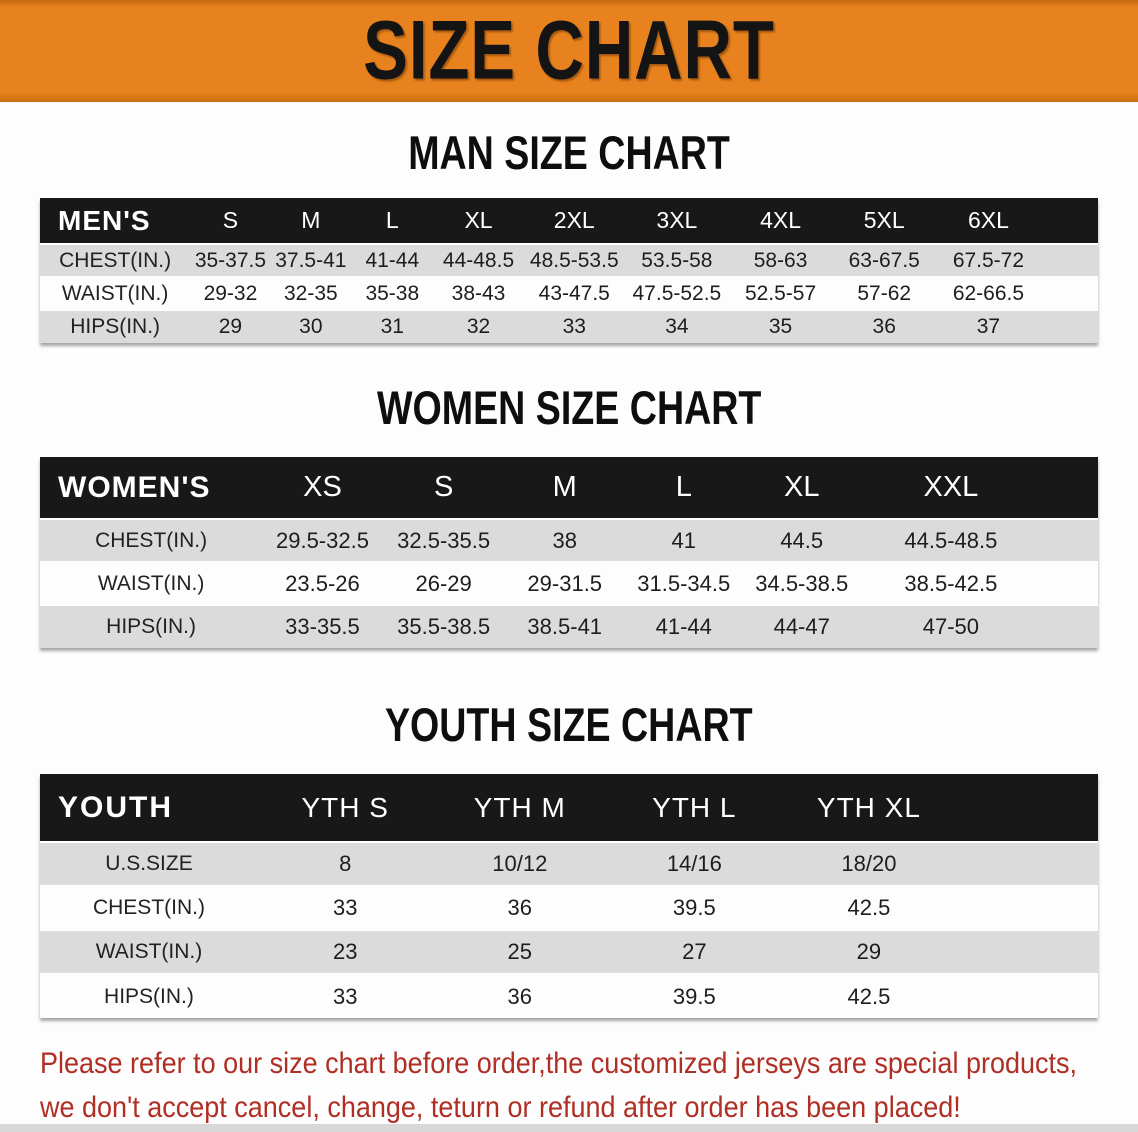  Describe the element at coordinates (988, 326) in the screenshot. I see `cell: 37` at that location.